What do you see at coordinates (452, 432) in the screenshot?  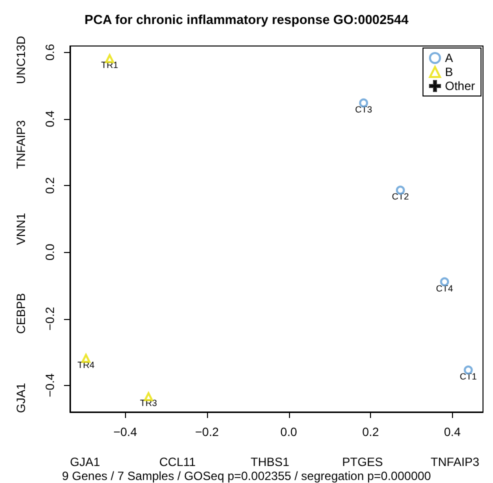 I see `x-tick-label: 0.4` at bounding box center [452, 432].